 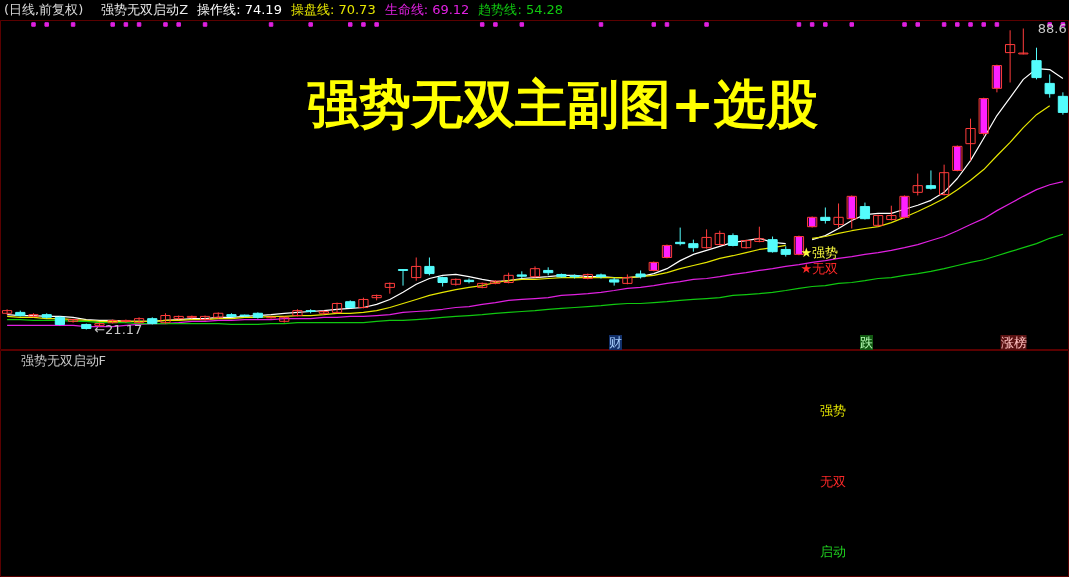 What do you see at coordinates (427, 9) in the screenshot?
I see `text: 生命线: 69.12` at bounding box center [427, 9].